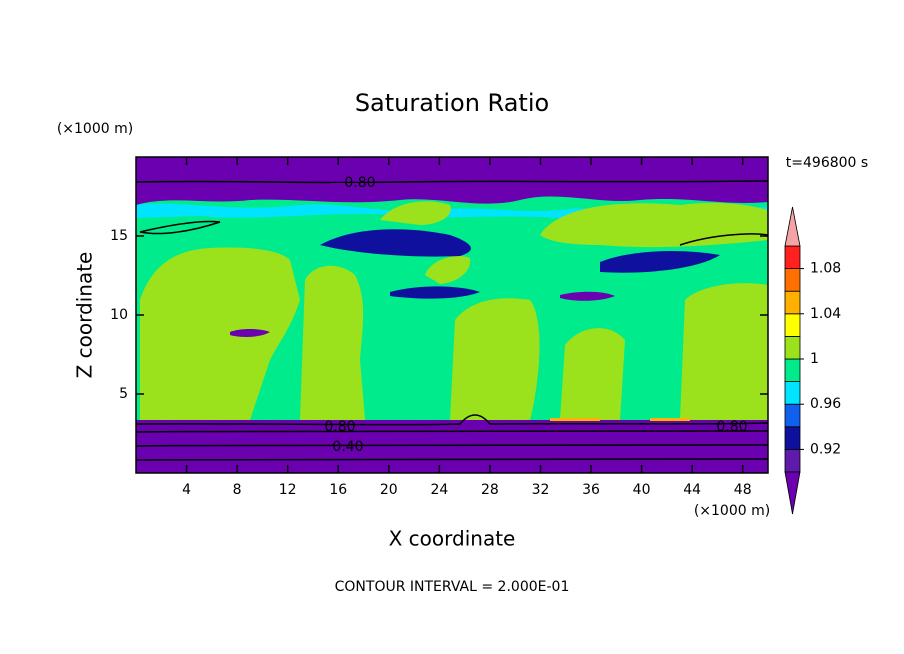 The width and height of the screenshot is (904, 654). Describe the element at coordinates (354, 183) in the screenshot. I see `label-gap` at that location.